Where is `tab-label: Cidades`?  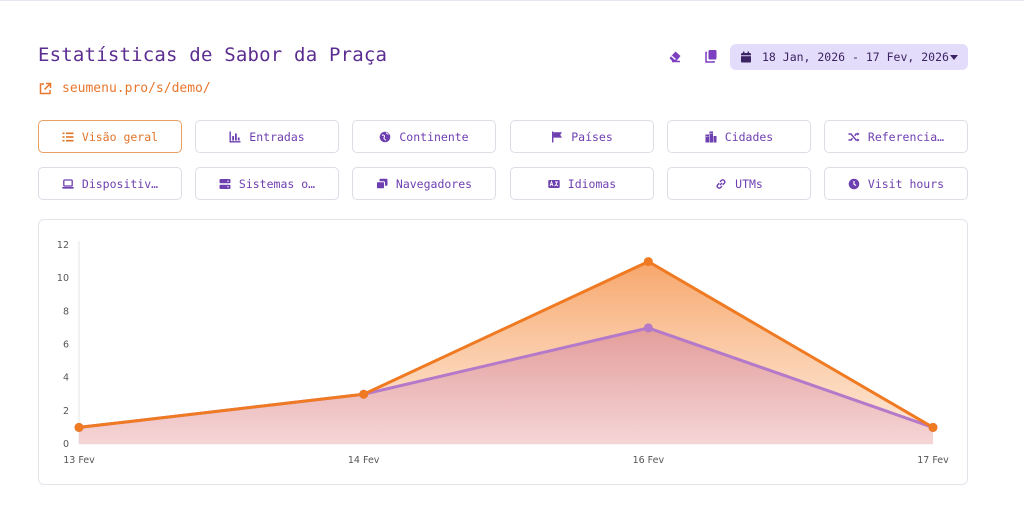
tab-label: Cidades is located at coordinates (749, 136).